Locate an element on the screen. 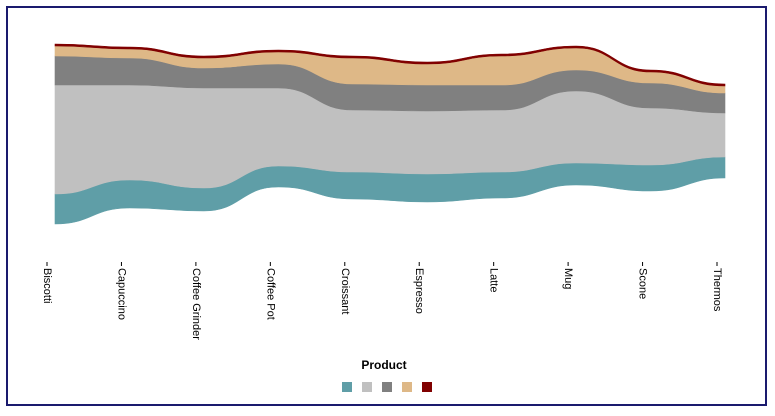  x-tick-label: Latte is located at coordinates (494, 280).